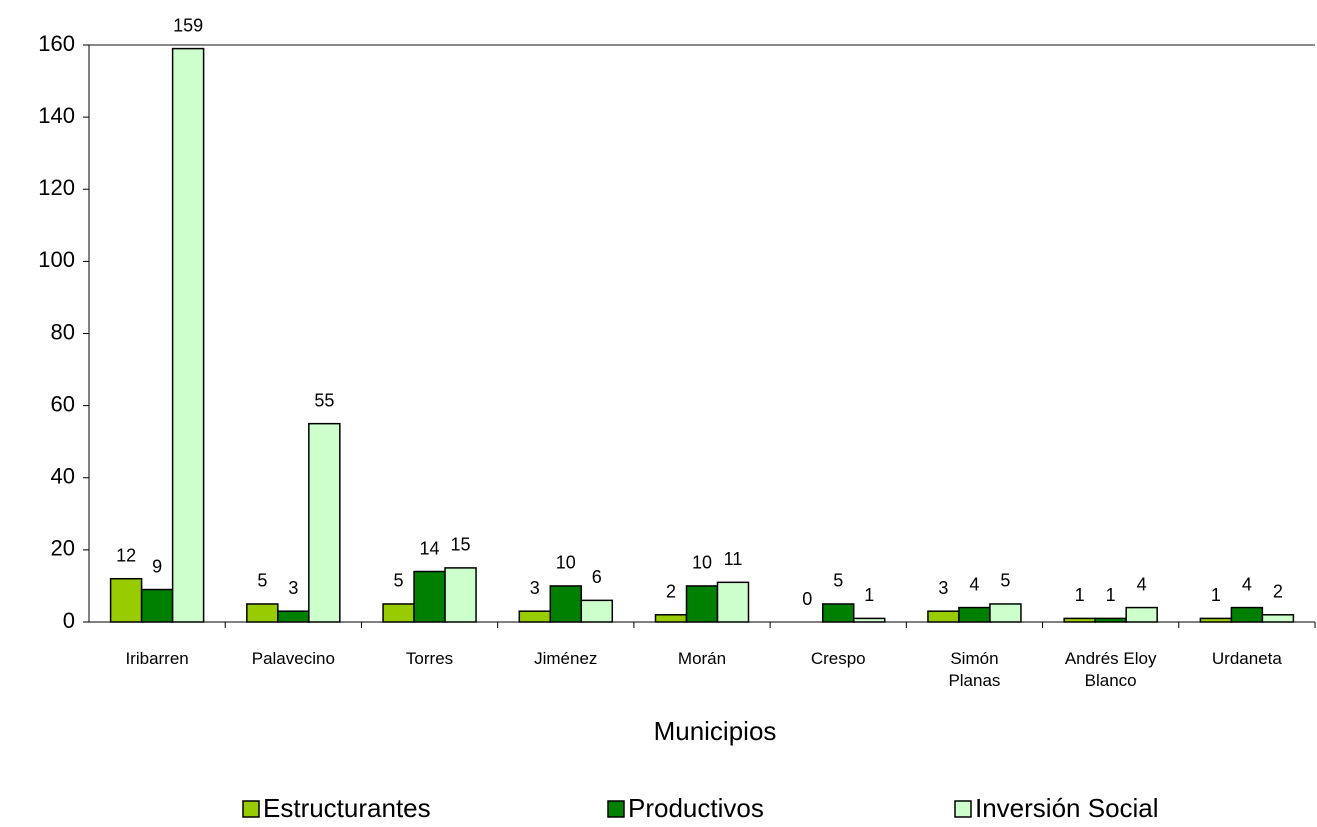 The width and height of the screenshot is (1317, 827). Describe the element at coordinates (63, 548) in the screenshot. I see `y-tick-label: 20` at that location.